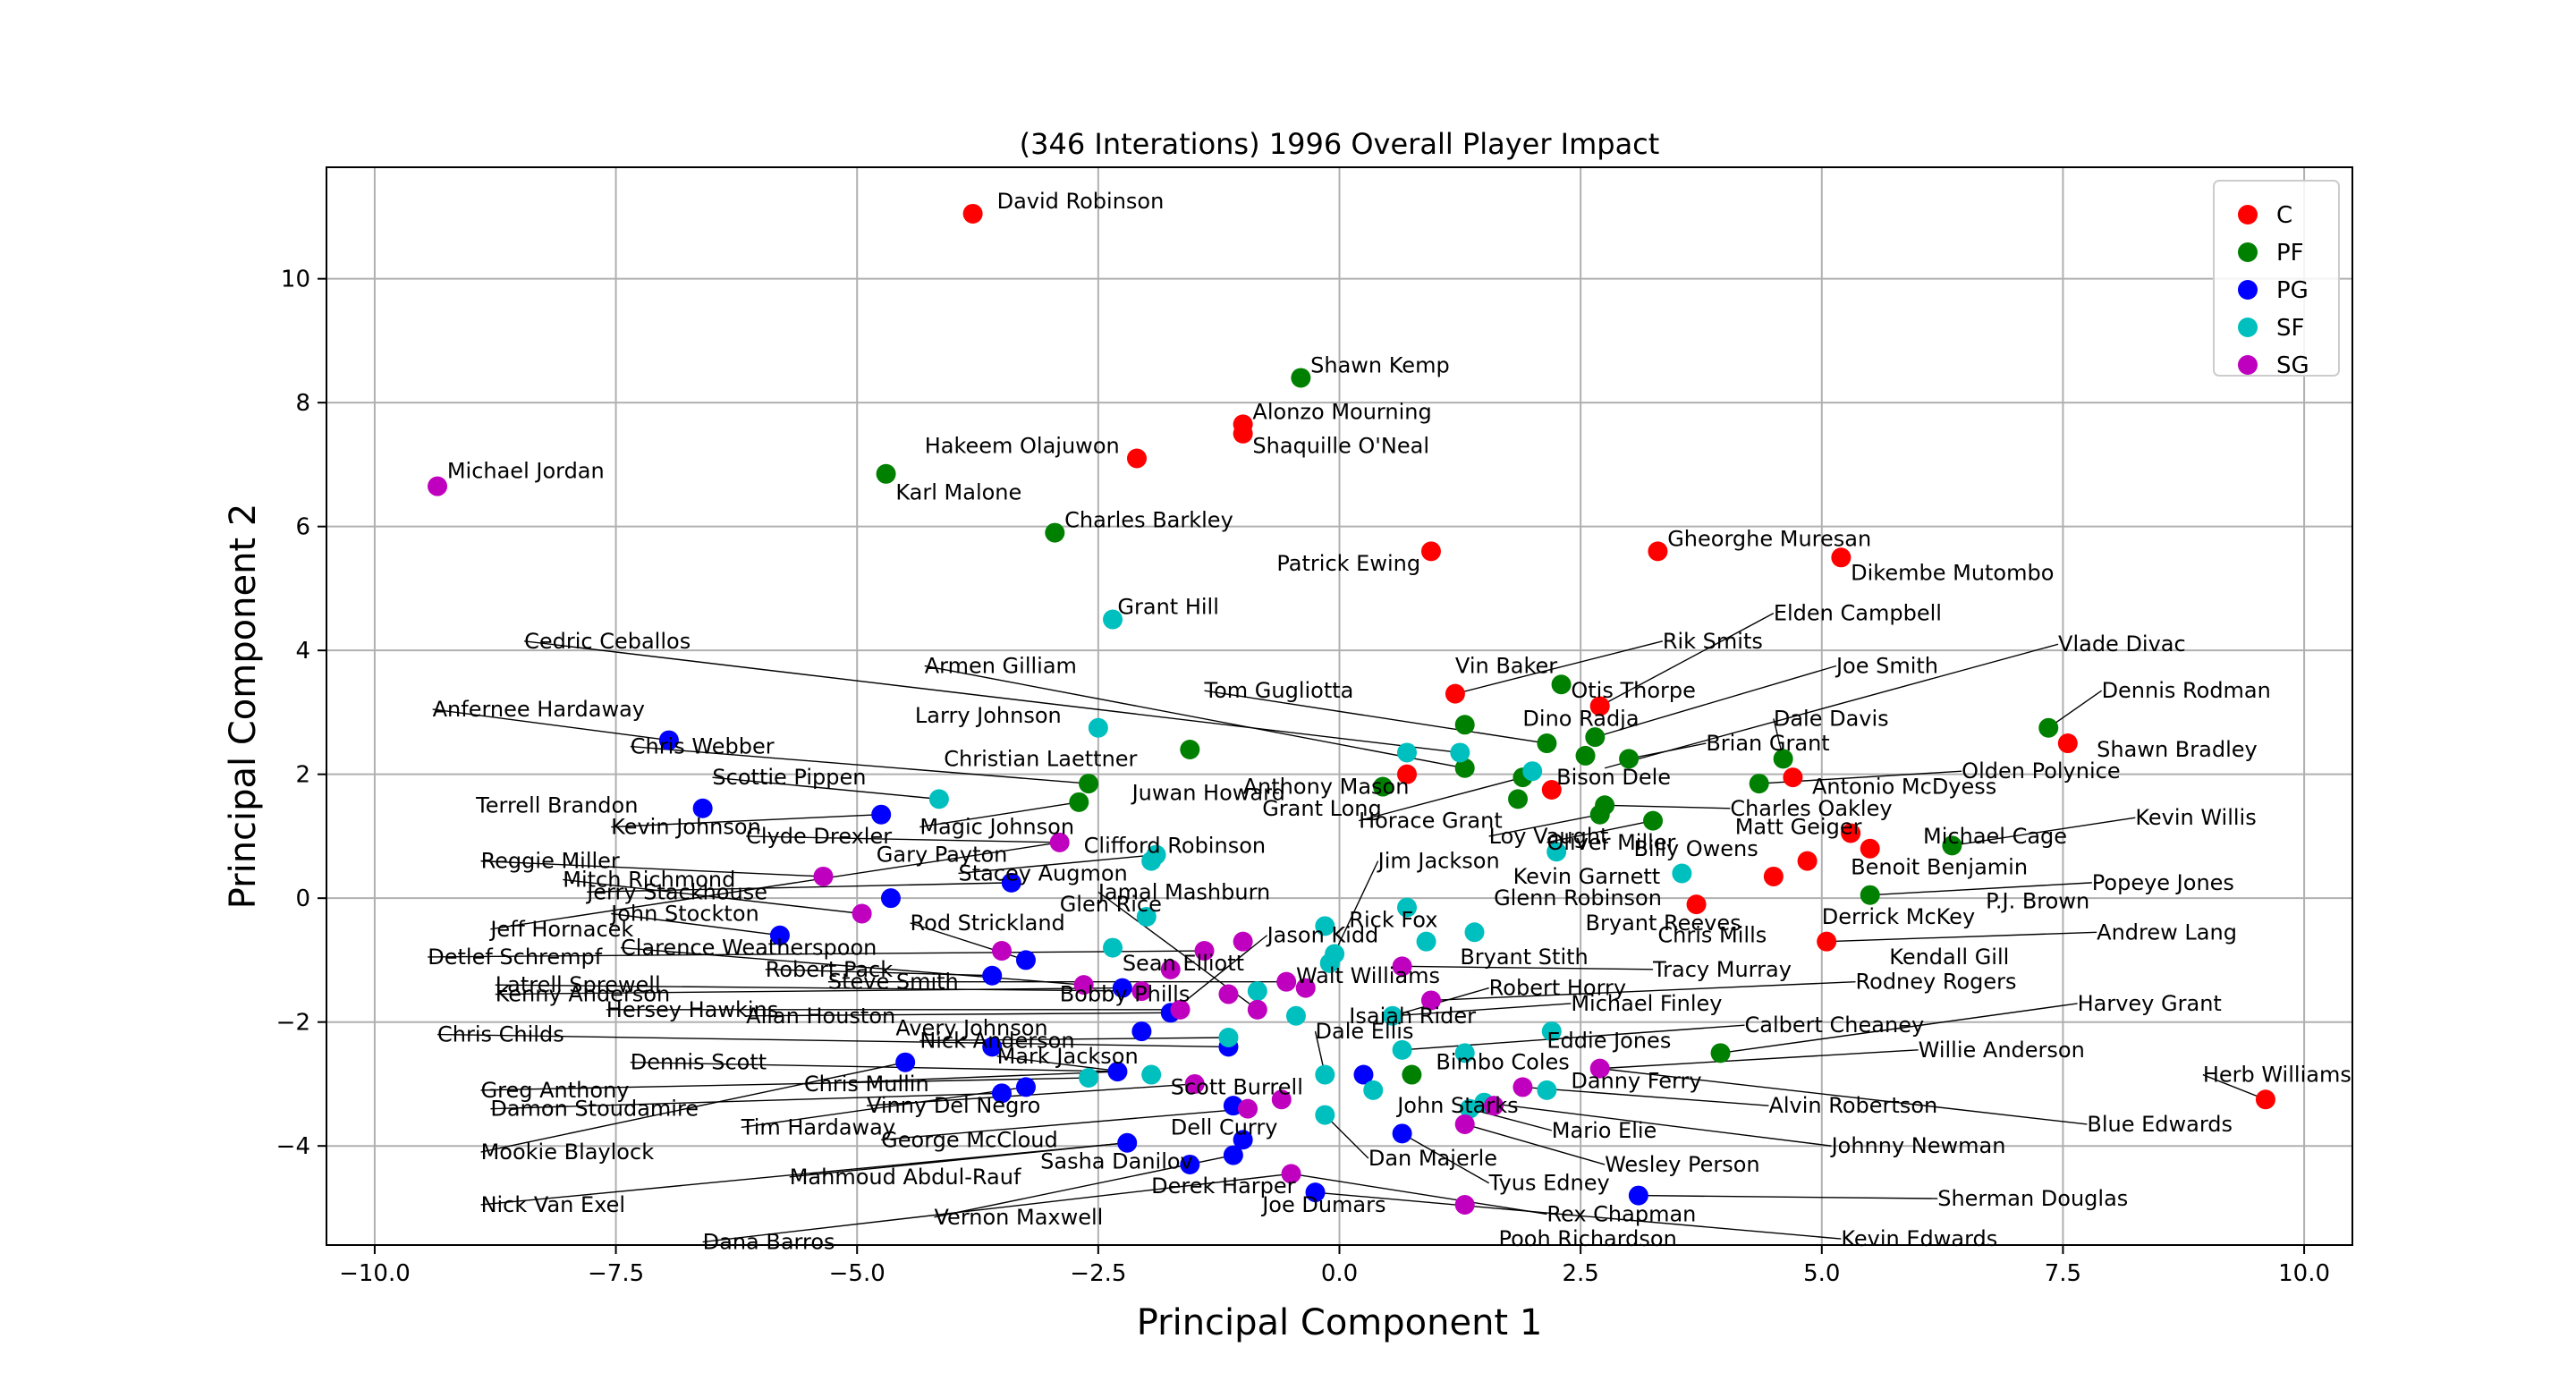 This screenshot has height=1381, width=2576. I want to click on point-label: Jim Jackson, so click(1438, 861).